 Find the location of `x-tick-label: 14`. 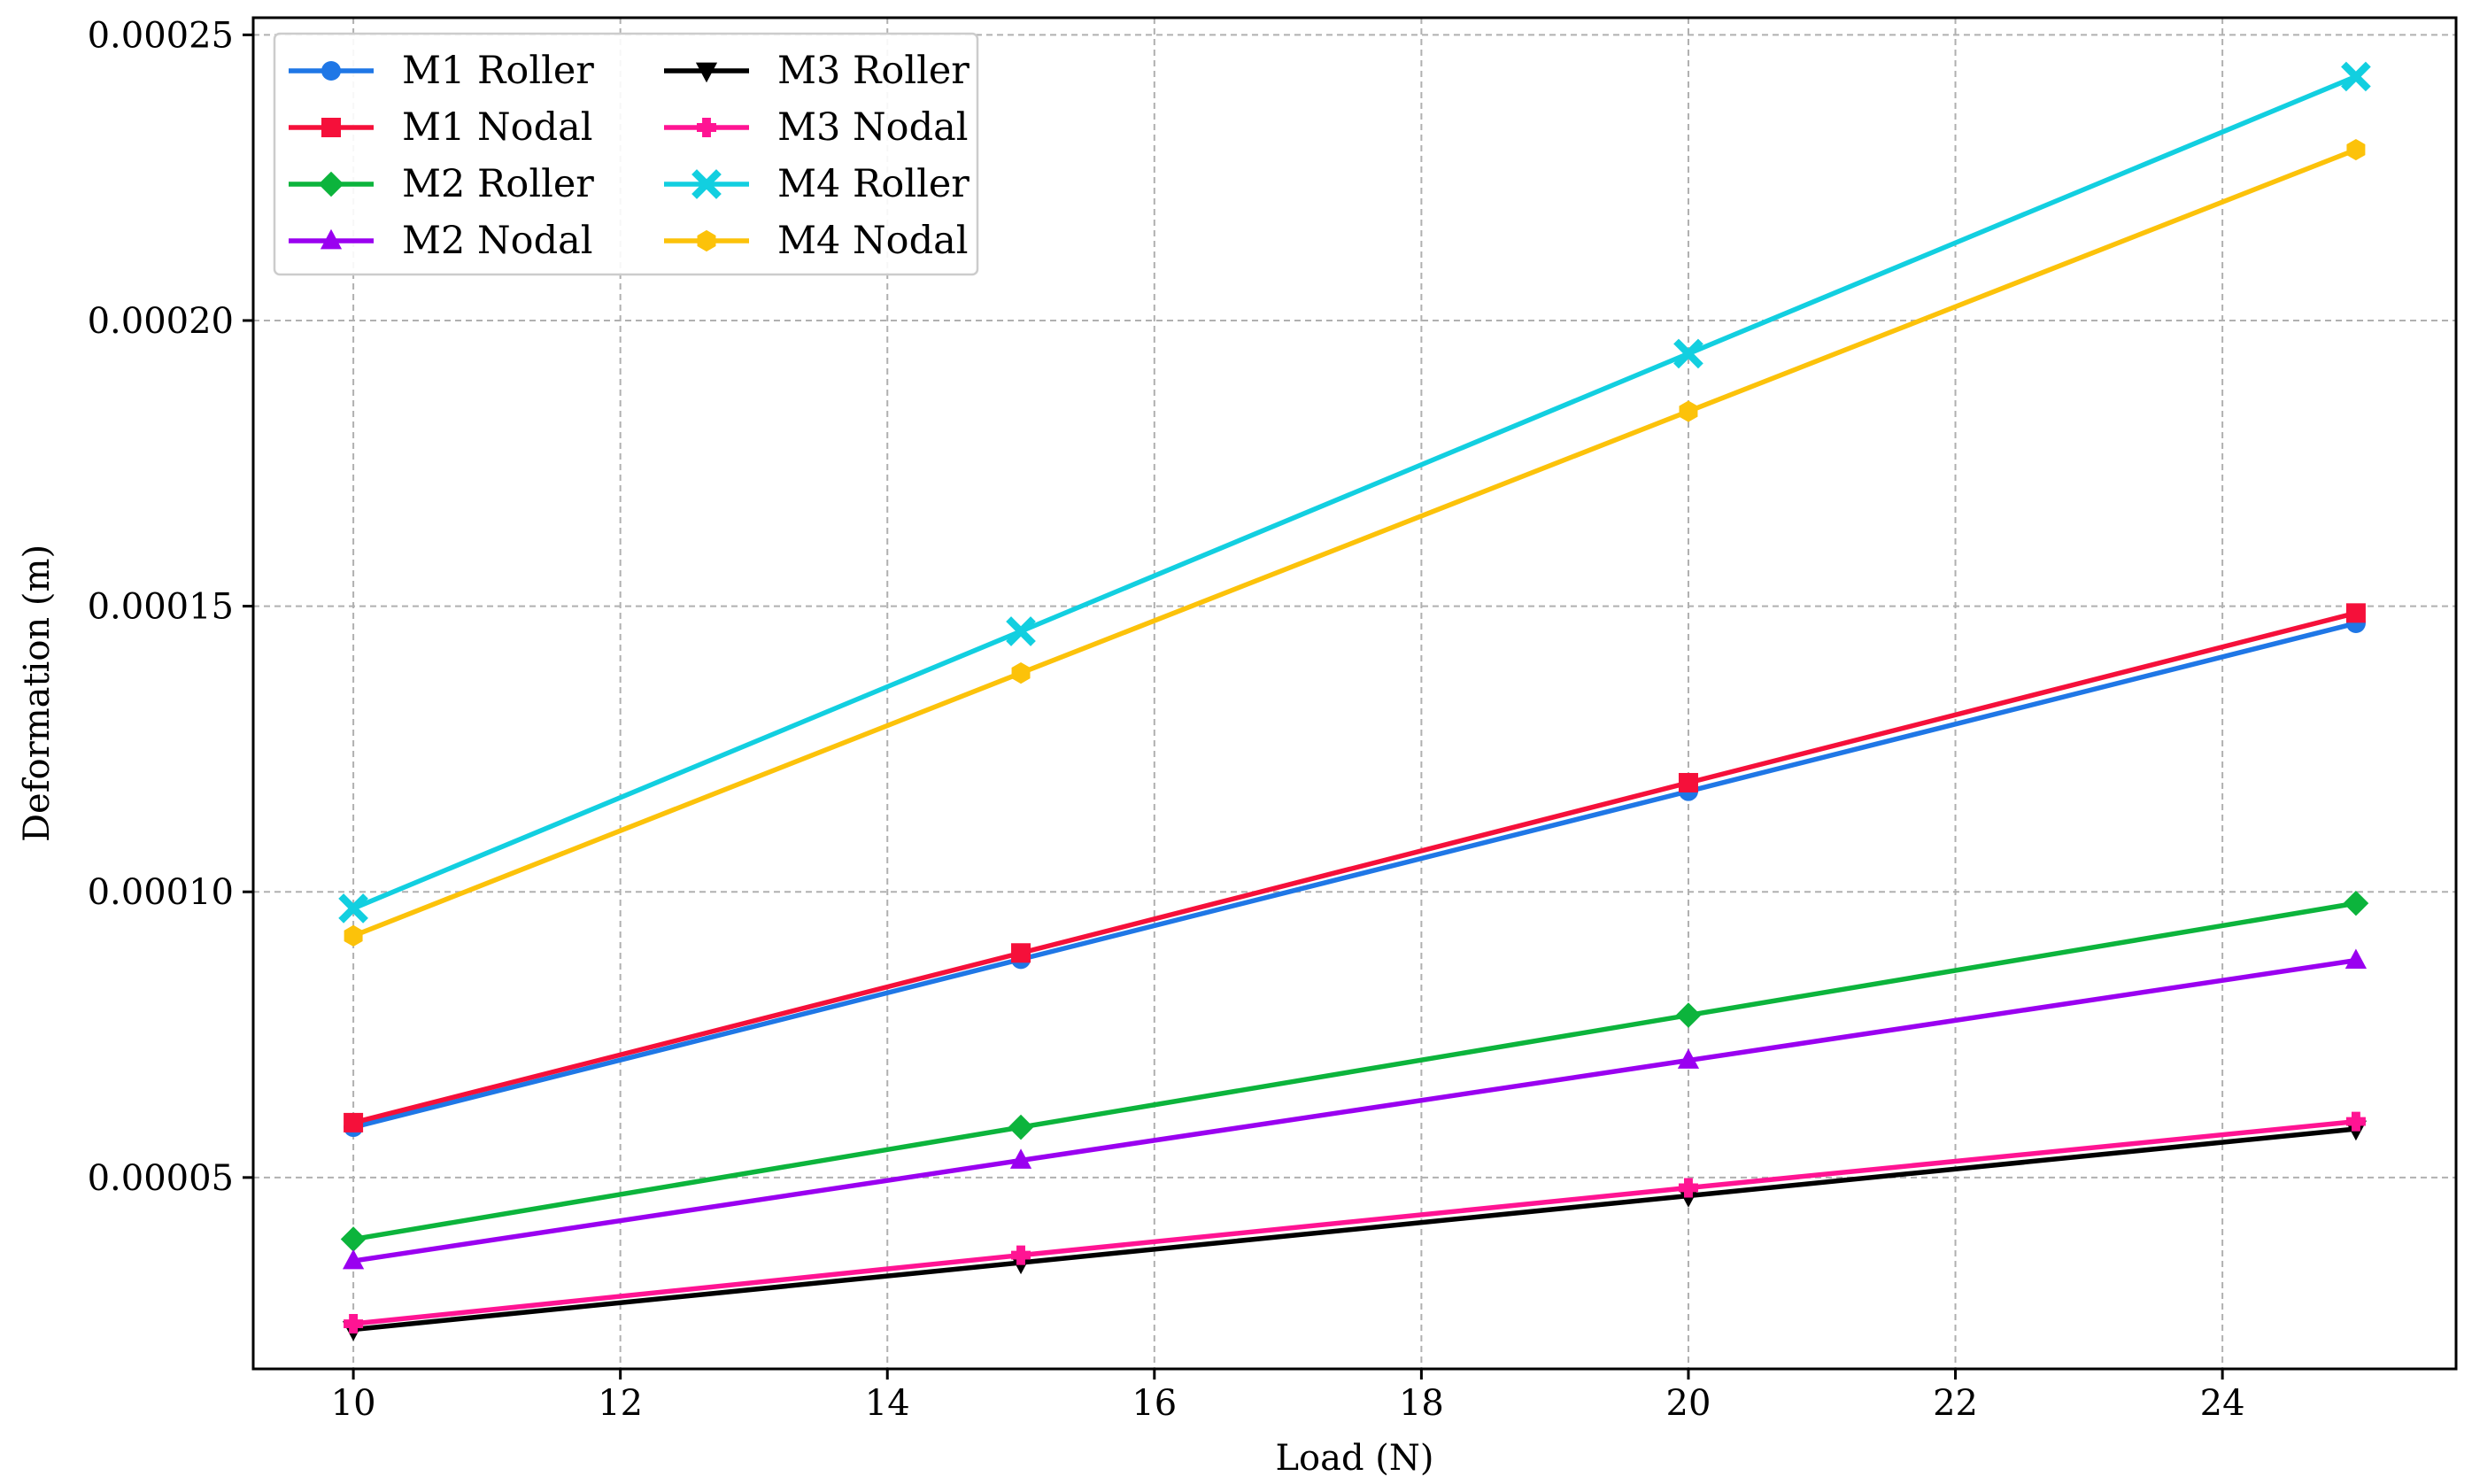

x-tick-label: 14 is located at coordinates (887, 1403).